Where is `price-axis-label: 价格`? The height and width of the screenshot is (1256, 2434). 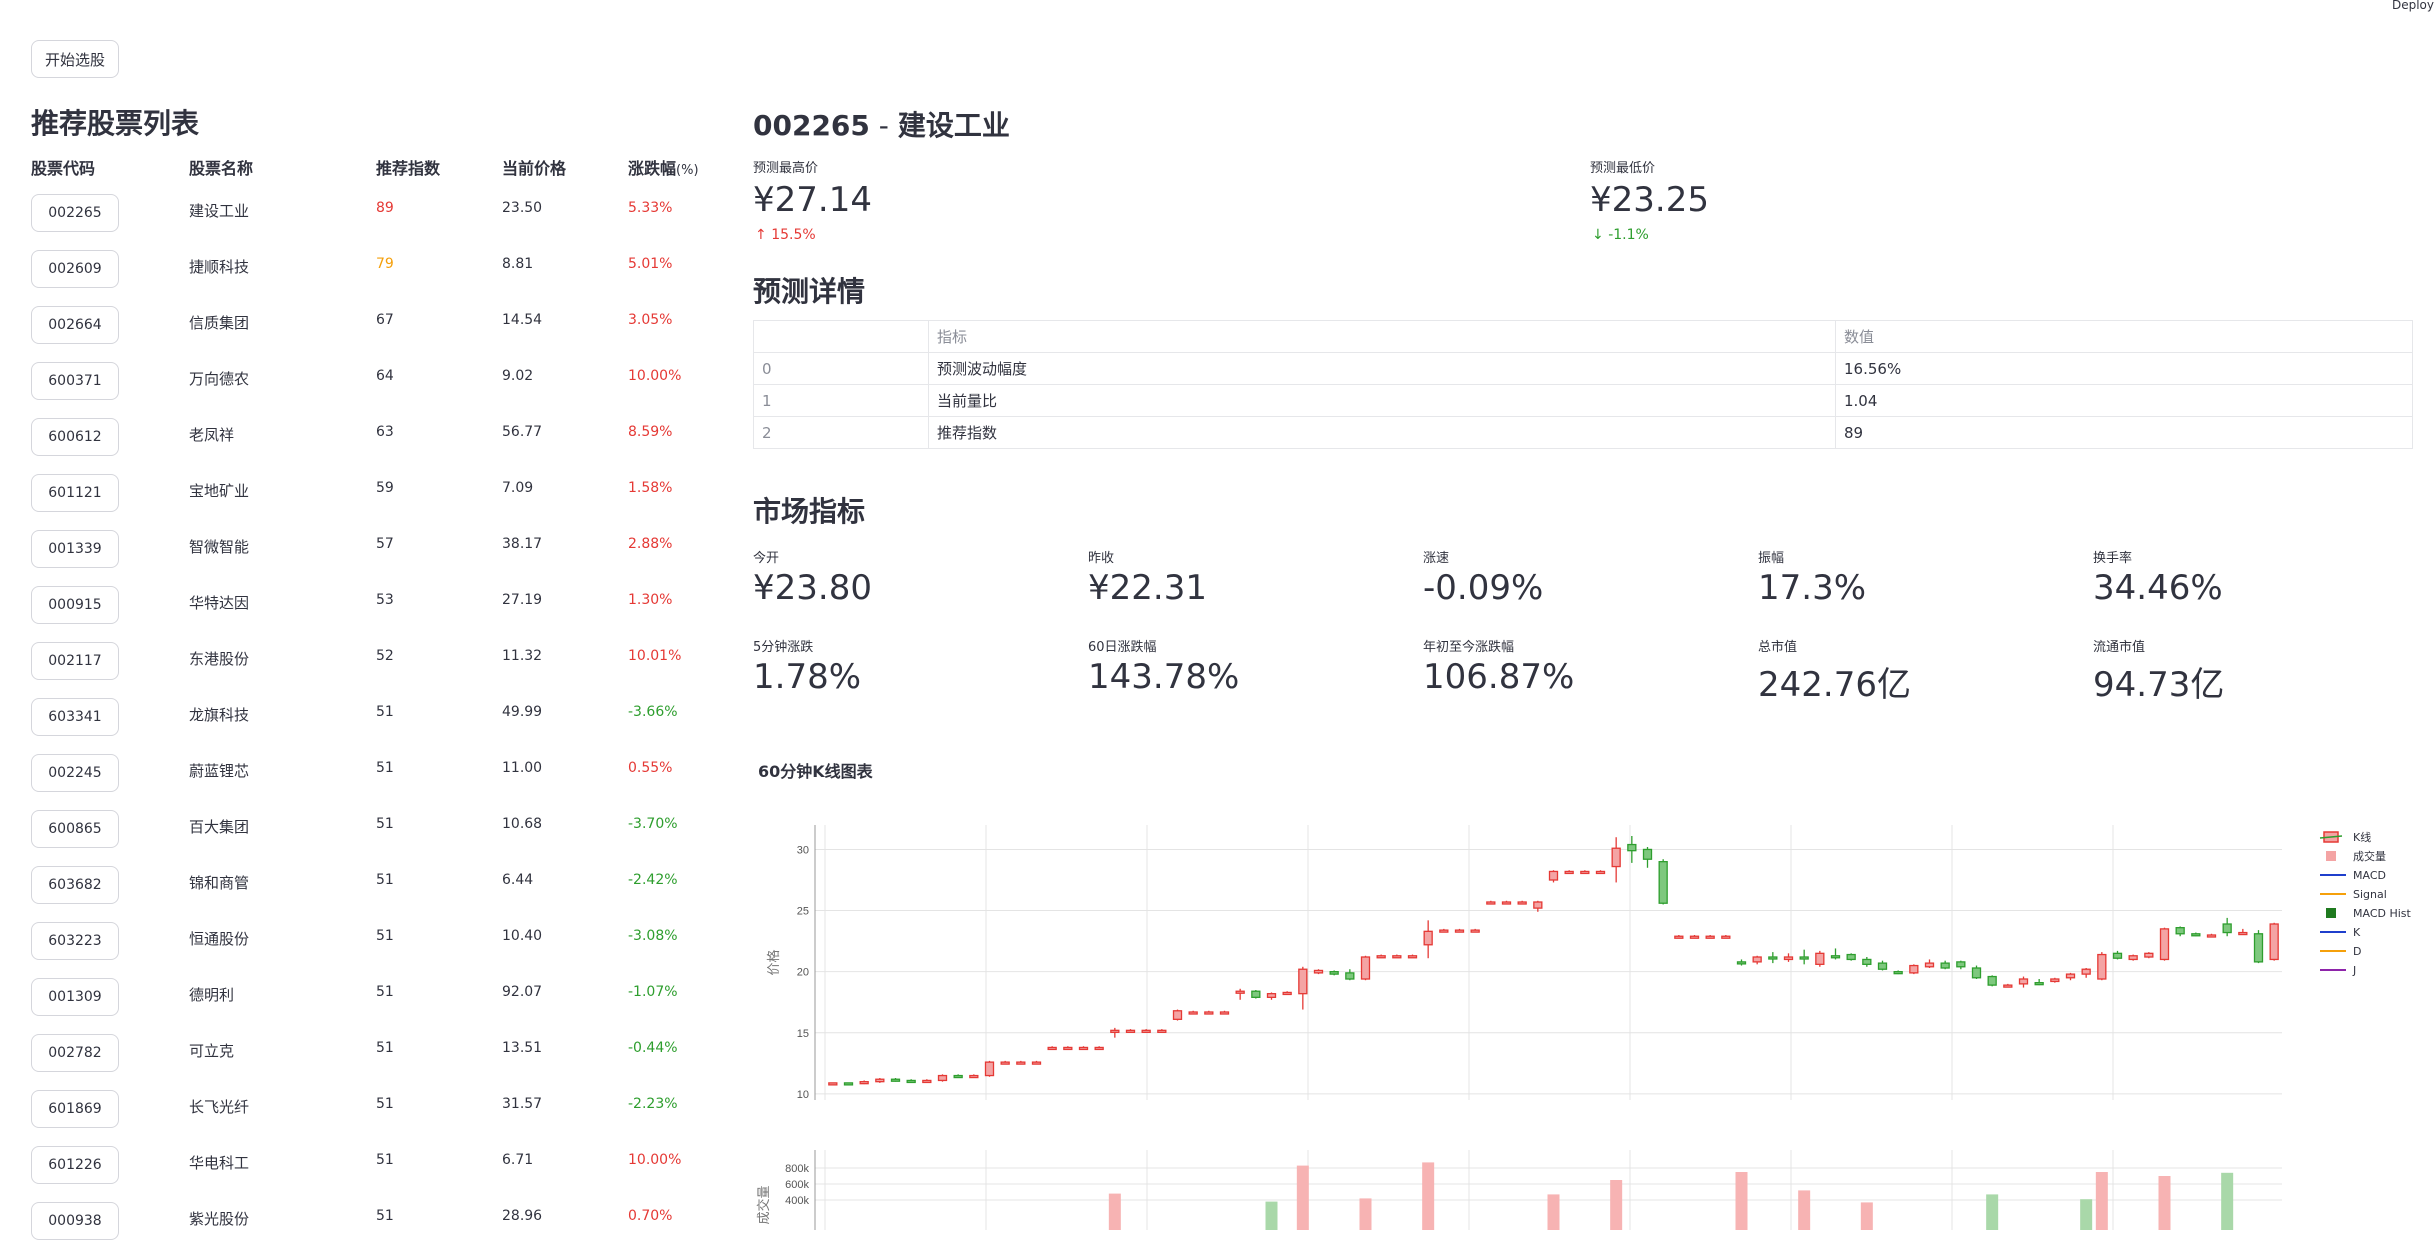 price-axis-label: 价格 is located at coordinates (774, 962).